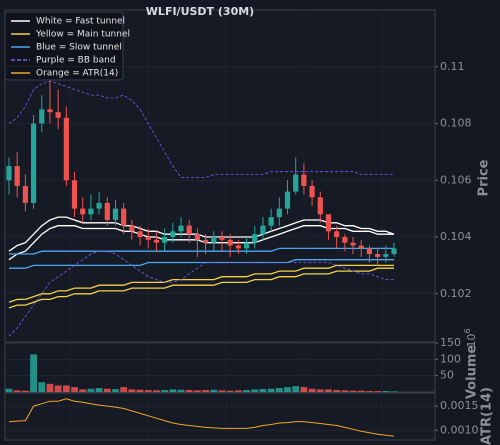 Image resolution: width=500 pixels, height=445 pixels. What do you see at coordinates (467, 330) in the screenshot?
I see `offset-exponent: 6` at bounding box center [467, 330].